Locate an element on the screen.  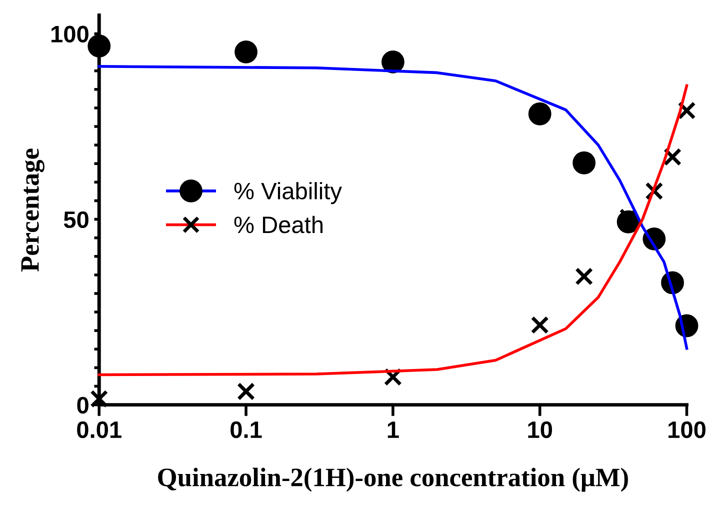
y-axis-title: Percentage is located at coordinates (32, 210).